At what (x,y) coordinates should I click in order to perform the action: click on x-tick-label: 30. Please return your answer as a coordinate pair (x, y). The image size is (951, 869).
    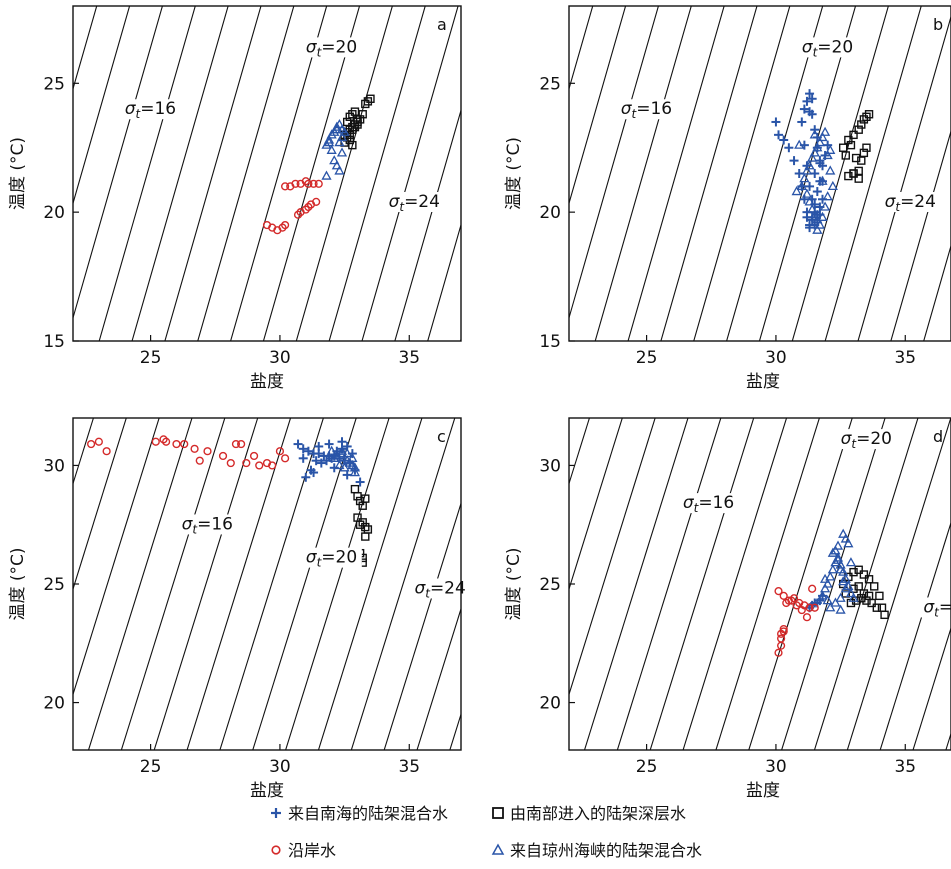
    Looking at the image, I should click on (776, 358).